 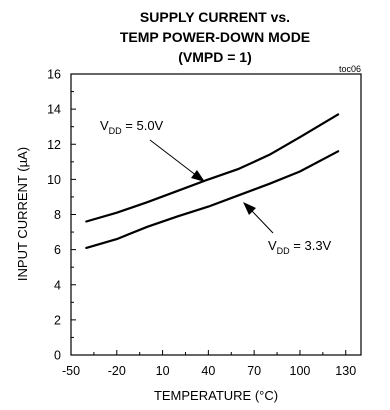 I want to click on x-tick-label: 40, so click(x=208, y=371).